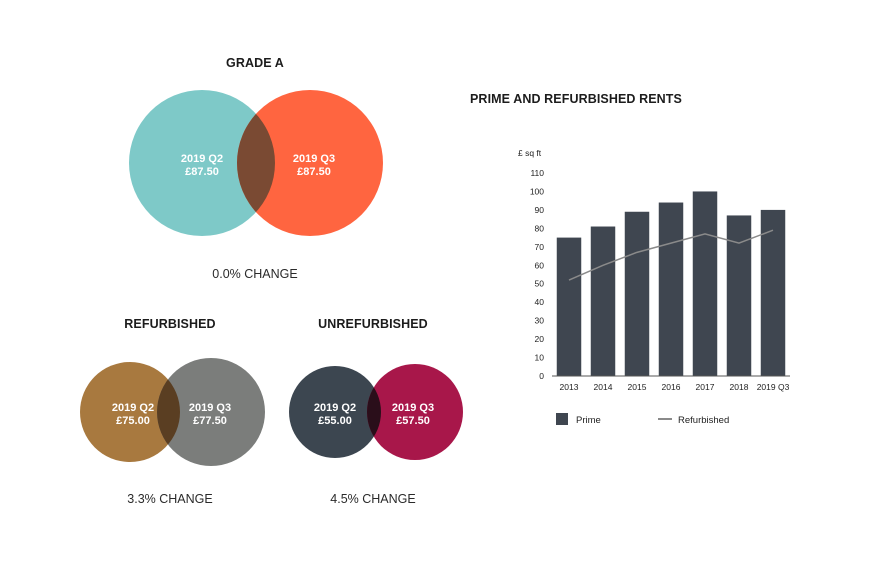 Image resolution: width=869 pixels, height=564 pixels. I want to click on y-axis-label: £ sq ft, so click(530, 153).